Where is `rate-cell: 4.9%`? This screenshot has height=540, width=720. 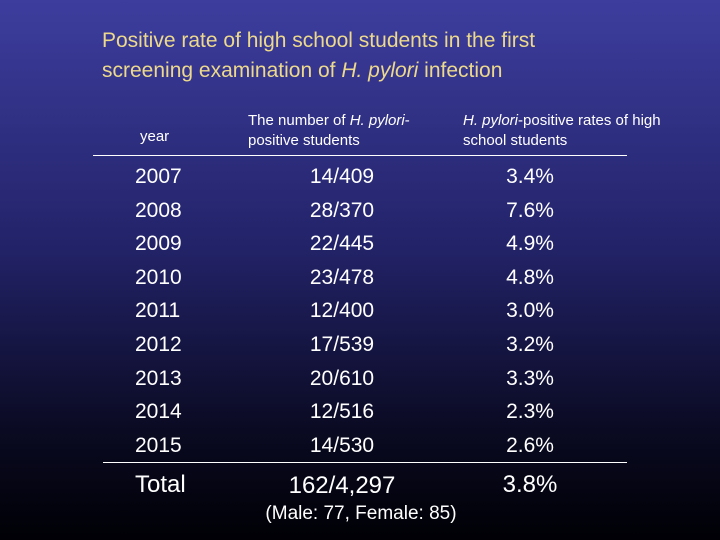
rate-cell: 4.9% is located at coordinates (530, 244).